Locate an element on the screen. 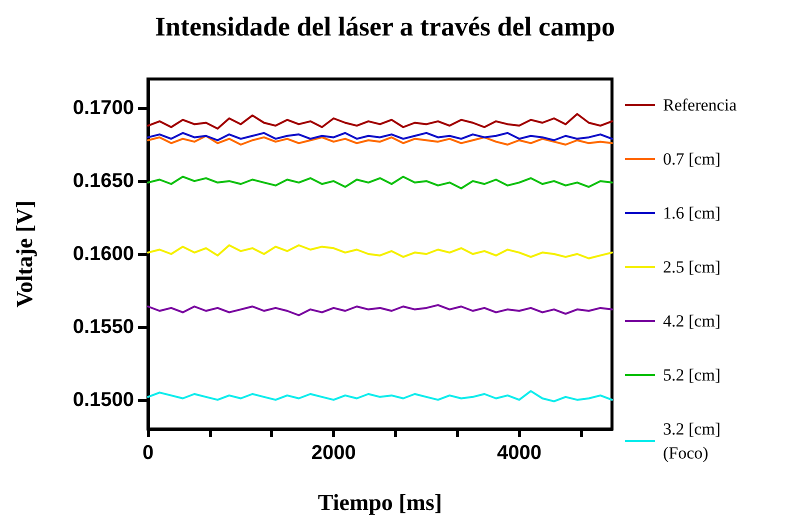 The image size is (790, 525). x-axis-title: Tiempo [ms] is located at coordinates (380, 502).